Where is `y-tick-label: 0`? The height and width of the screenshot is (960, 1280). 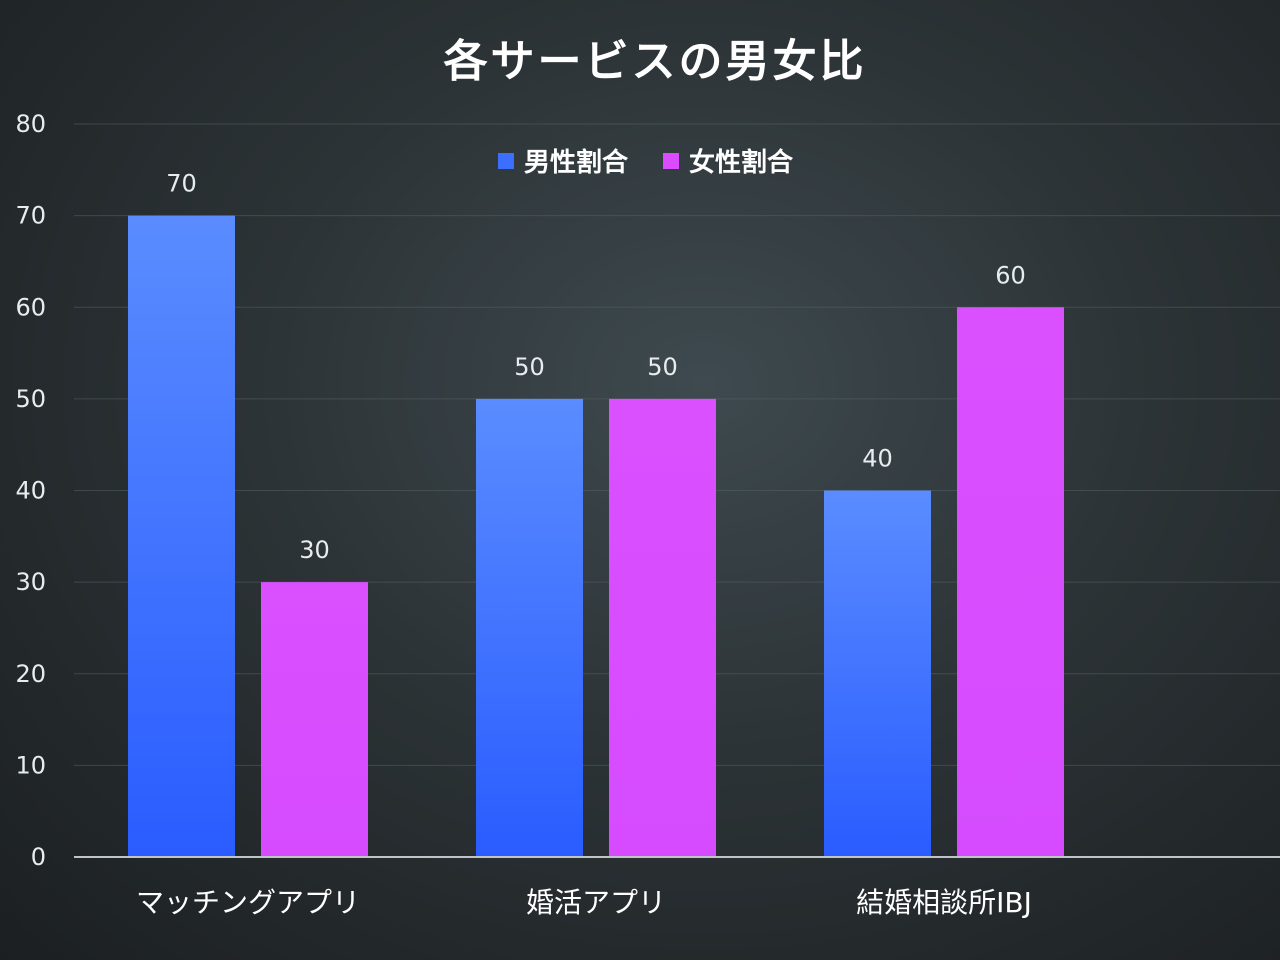 y-tick-label: 0 is located at coordinates (38, 857).